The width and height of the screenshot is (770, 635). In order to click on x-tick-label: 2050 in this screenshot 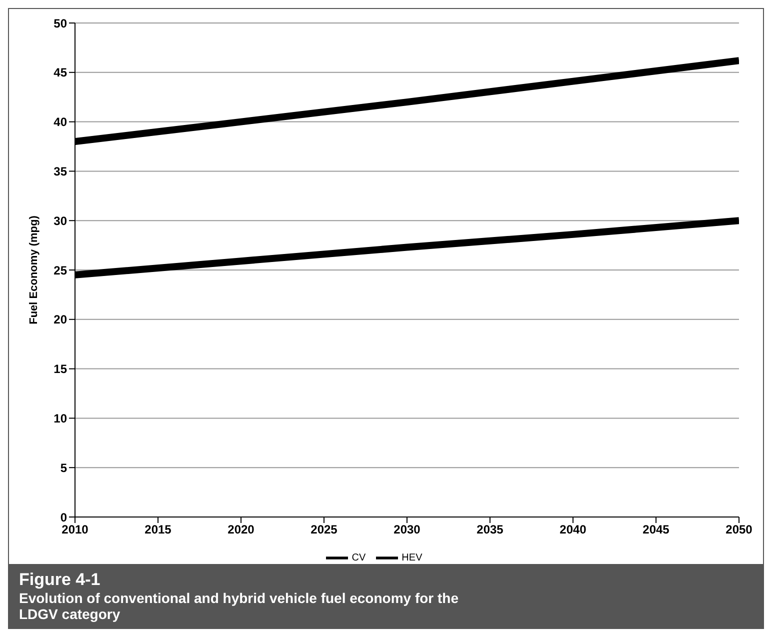, I will do `click(739, 529)`.